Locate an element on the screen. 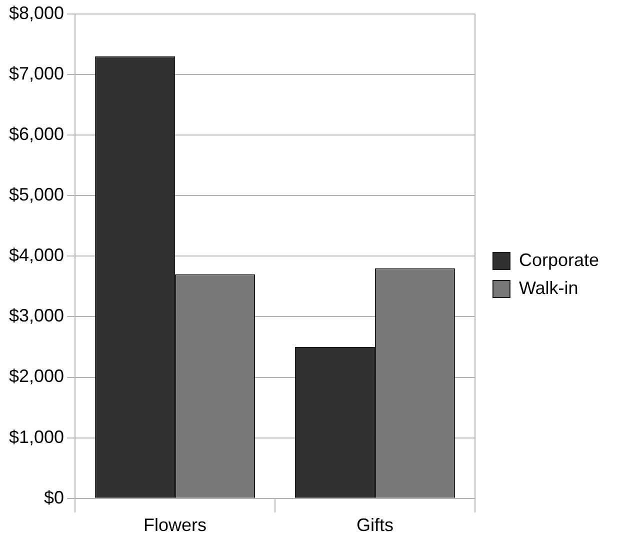 This screenshot has height=548, width=643. y-tick-label: $4,000 is located at coordinates (36, 255).